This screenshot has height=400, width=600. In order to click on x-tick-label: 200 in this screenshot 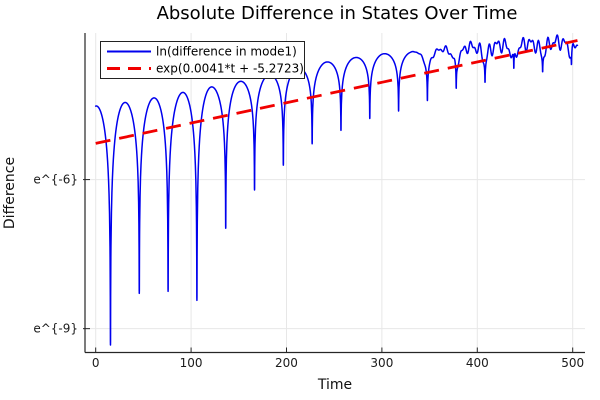, I will do `click(286, 363)`.